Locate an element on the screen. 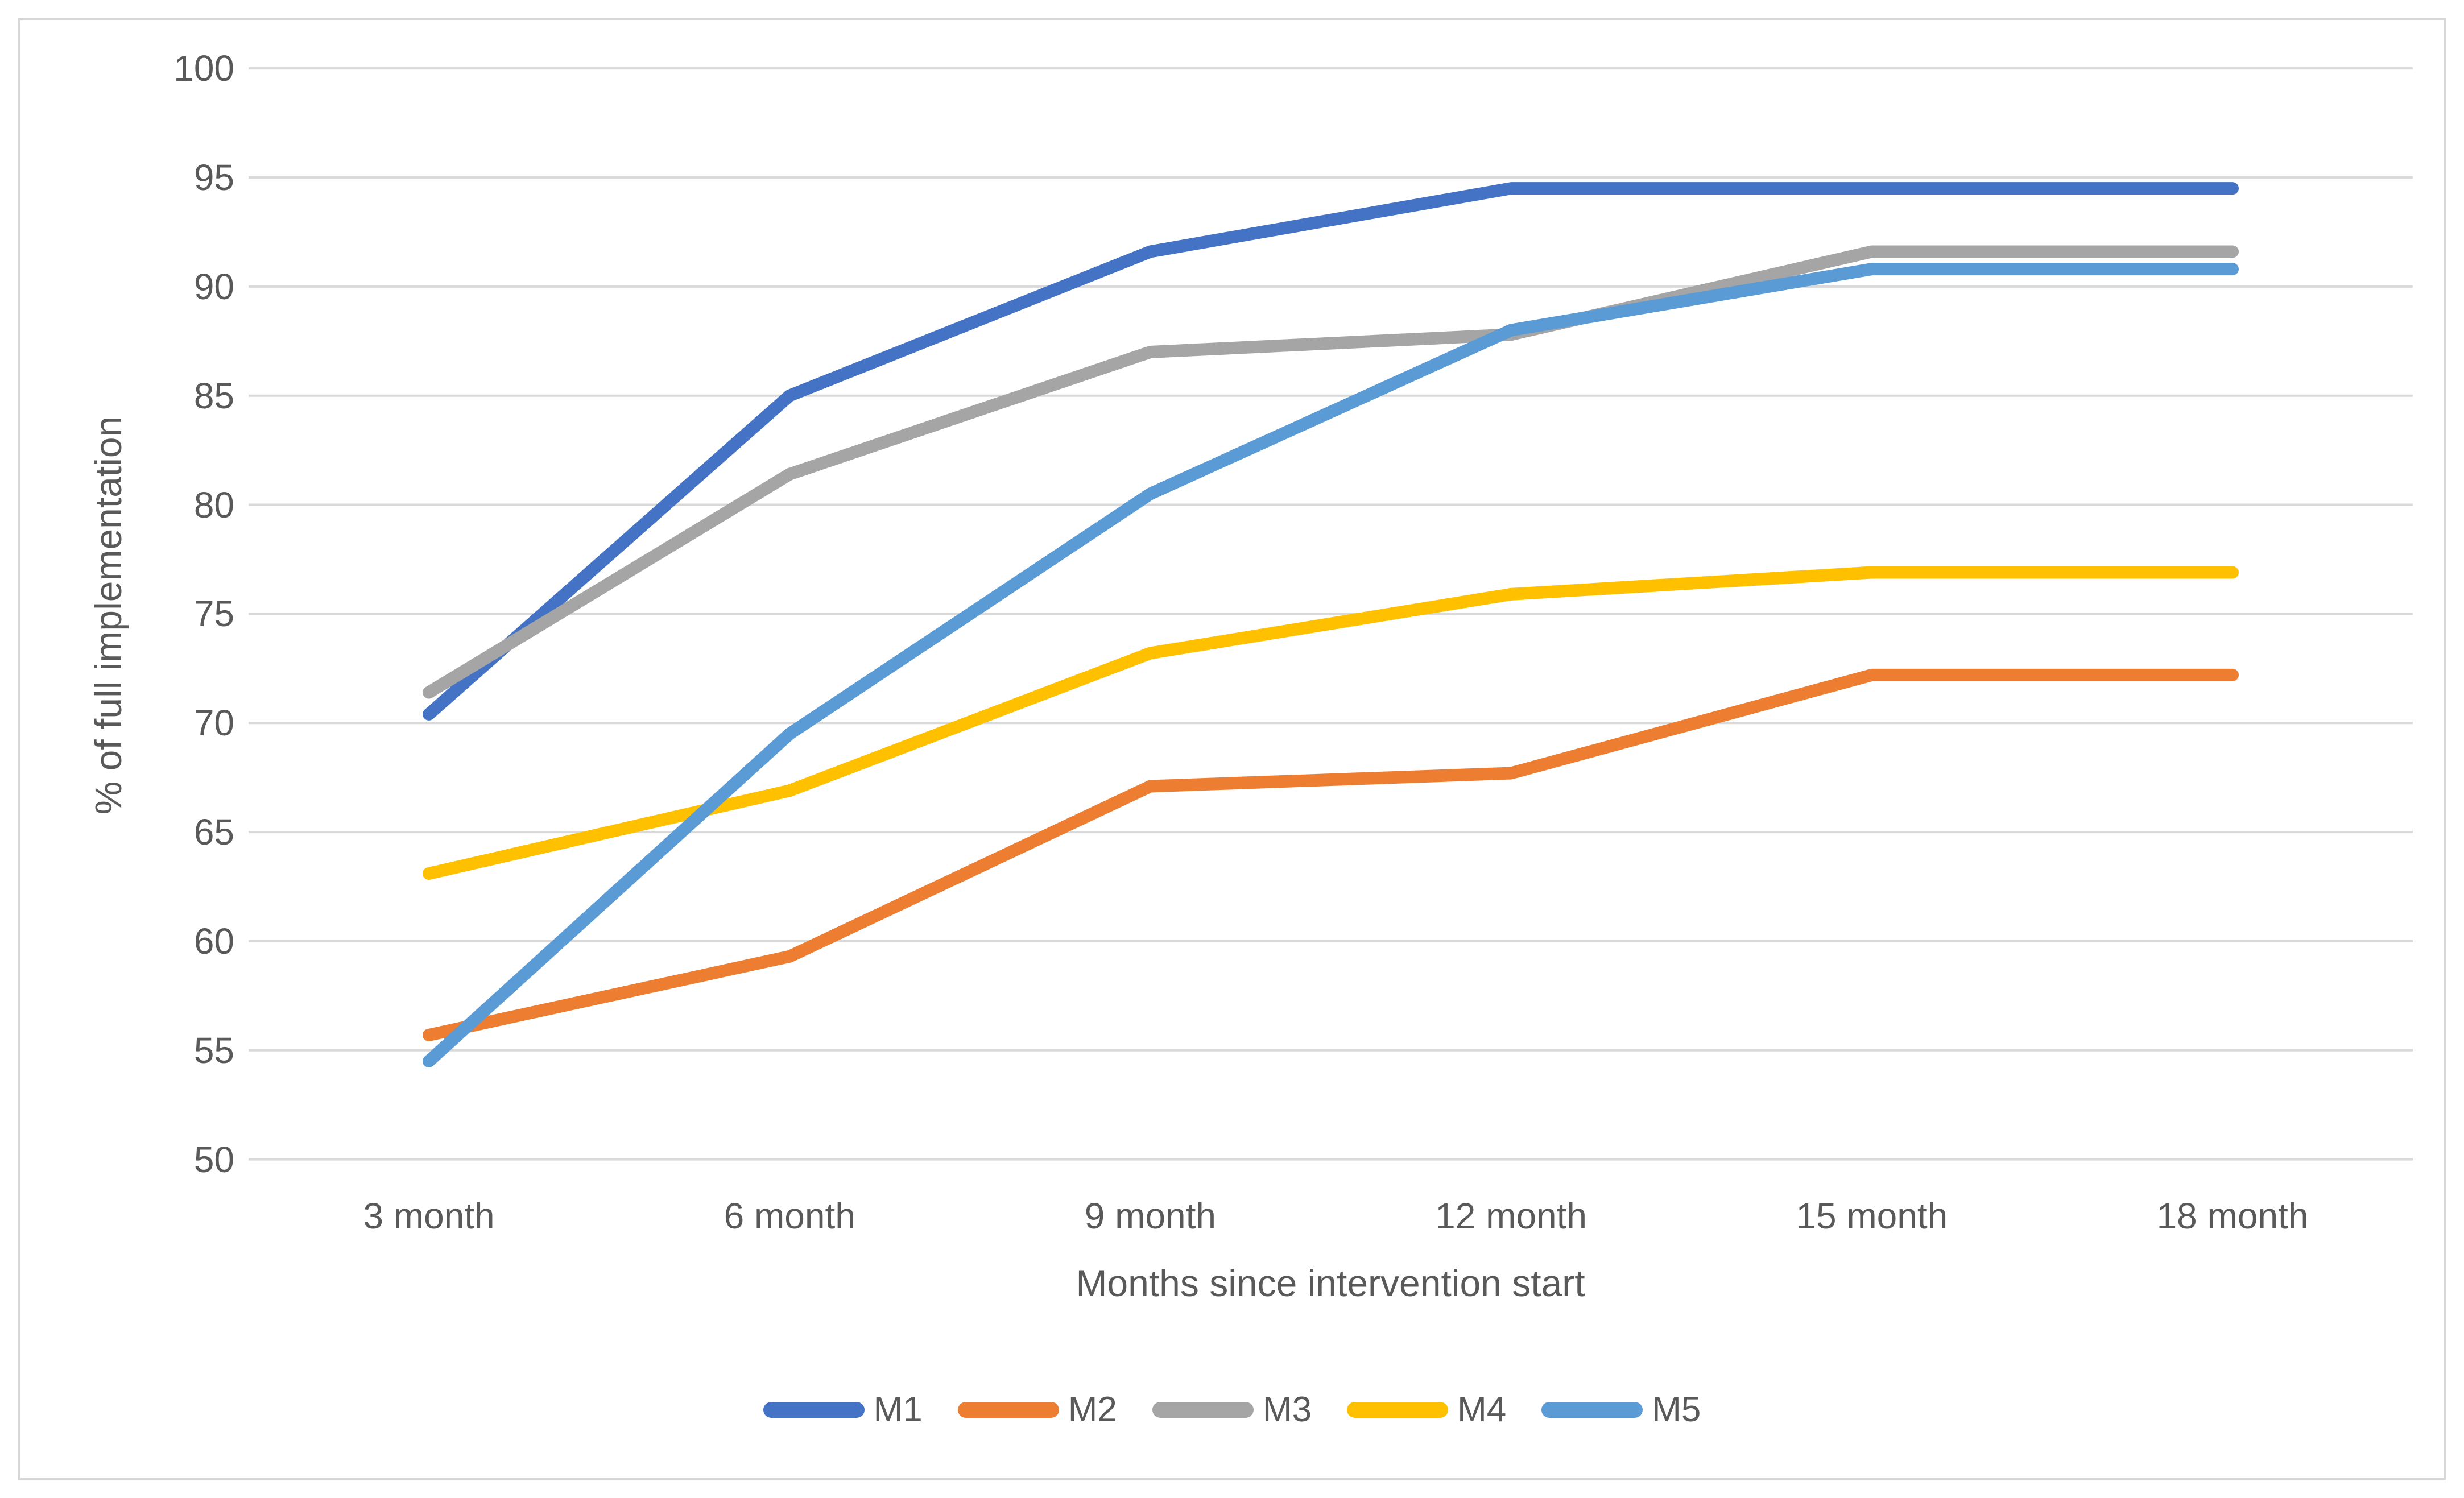 This screenshot has height=1498, width=2464. legend-item-M1: M1 is located at coordinates (843, 1410).